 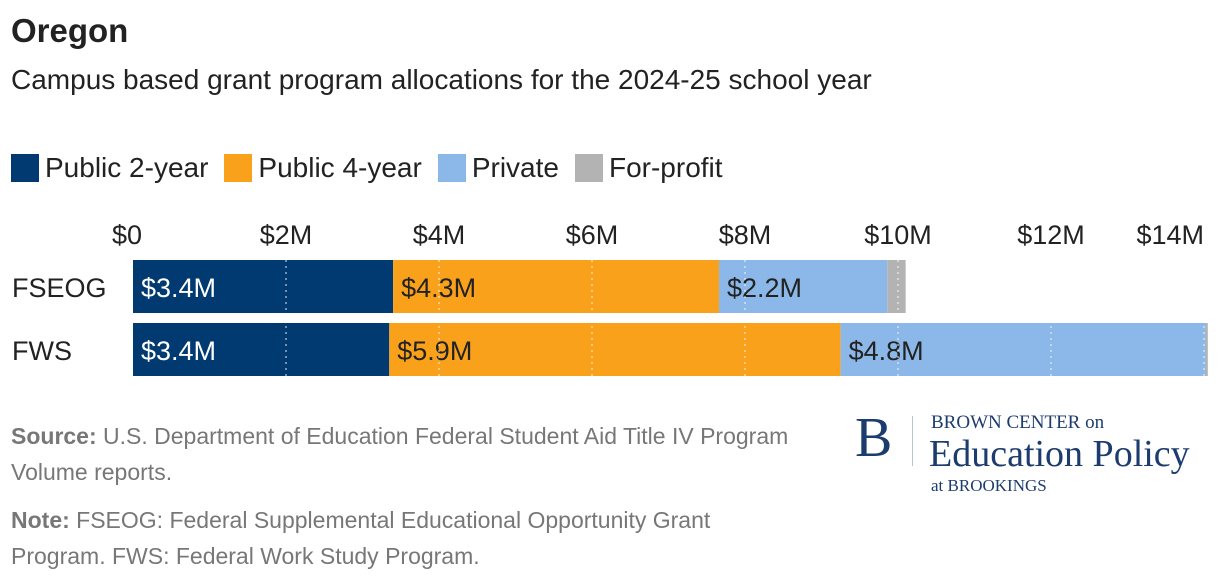 I want to click on x-tick-label: $0, so click(x=127, y=235).